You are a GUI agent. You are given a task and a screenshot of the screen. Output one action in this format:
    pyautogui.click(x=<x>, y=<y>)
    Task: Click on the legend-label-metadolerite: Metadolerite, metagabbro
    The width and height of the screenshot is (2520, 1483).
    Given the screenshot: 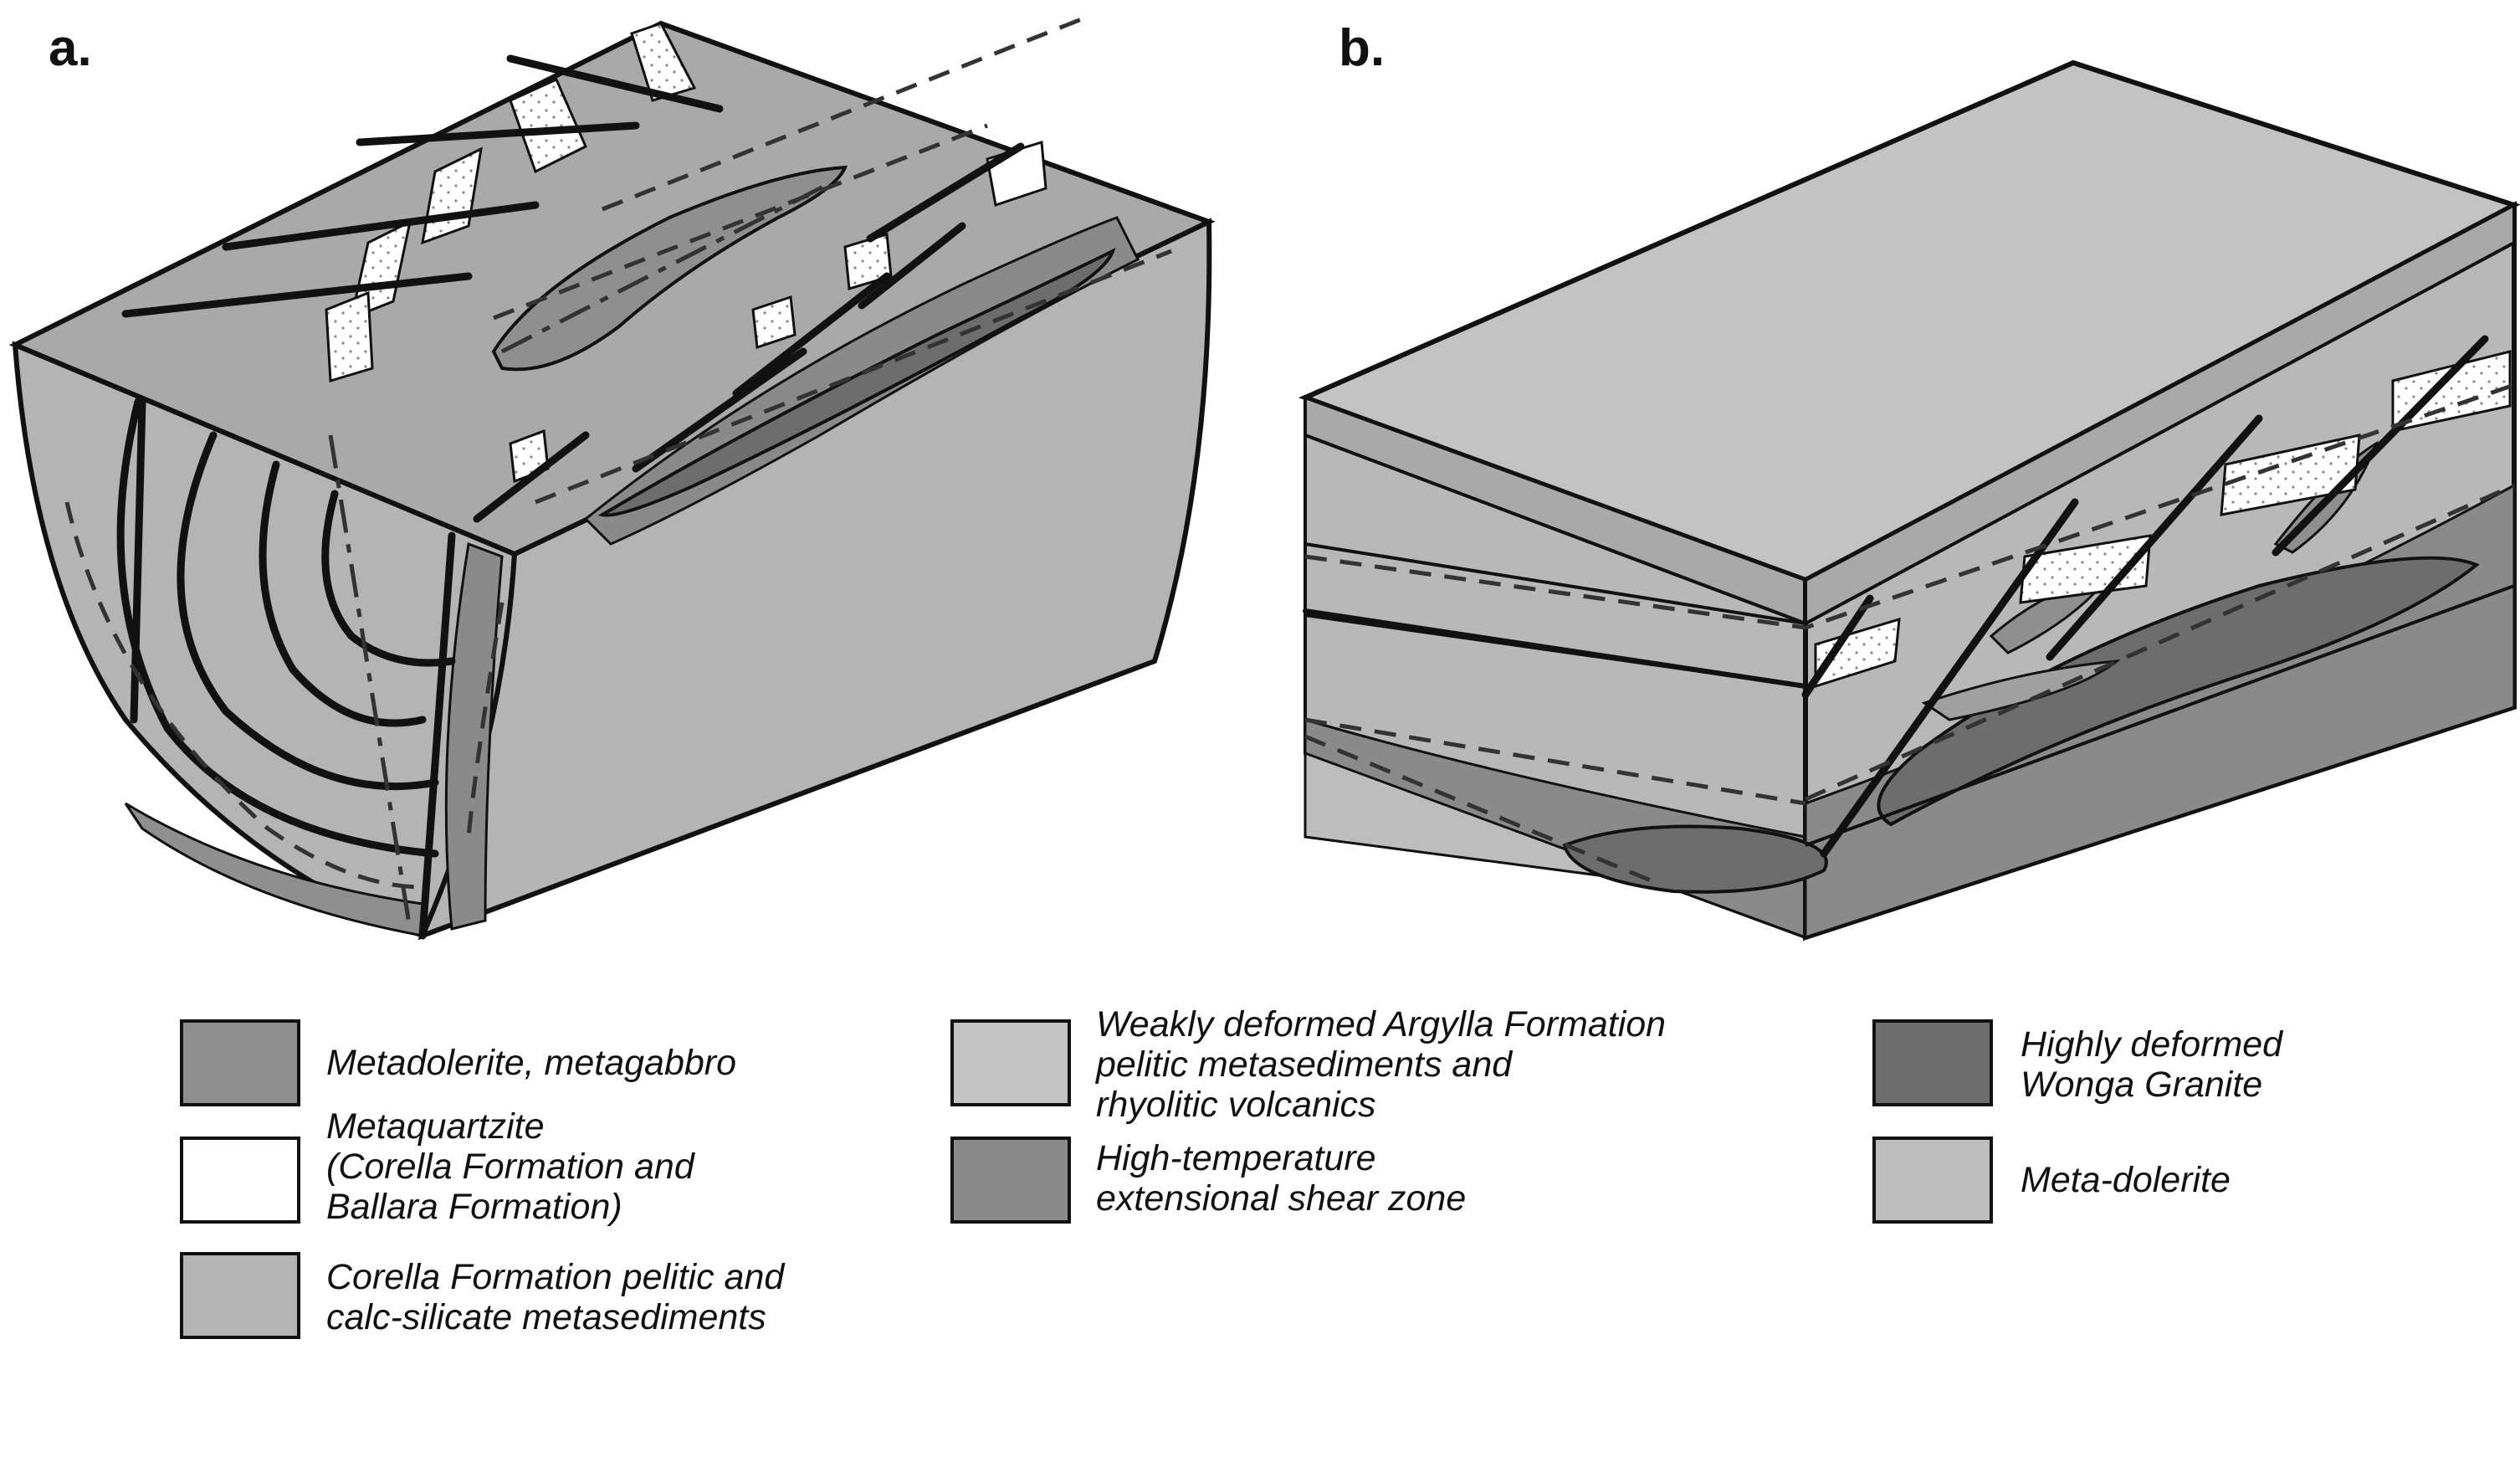 What is the action you would take?
    pyautogui.click(x=531, y=1063)
    